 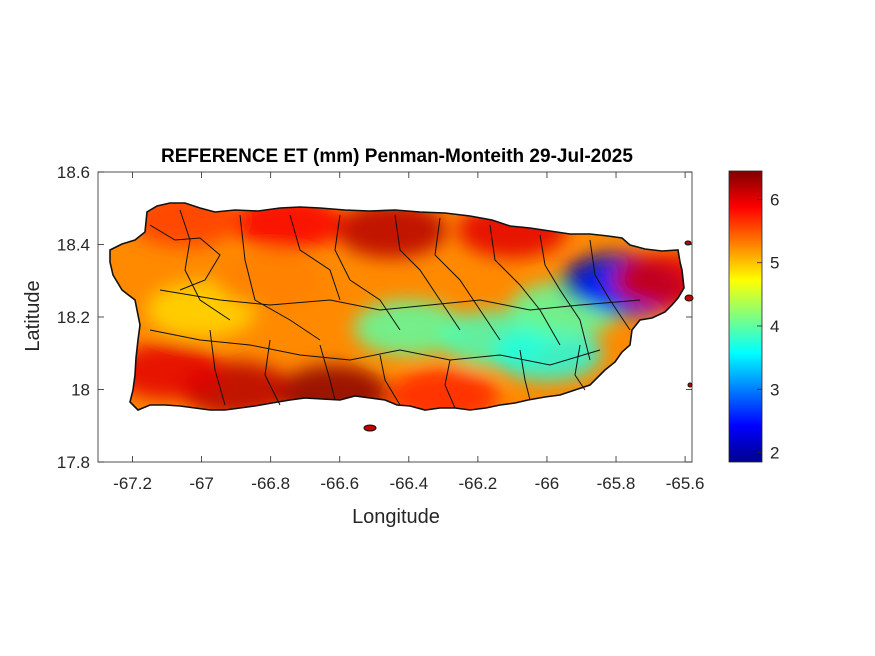 I want to click on colorbar-ticks: 2 3 4 5 6, so click(x=768, y=326).